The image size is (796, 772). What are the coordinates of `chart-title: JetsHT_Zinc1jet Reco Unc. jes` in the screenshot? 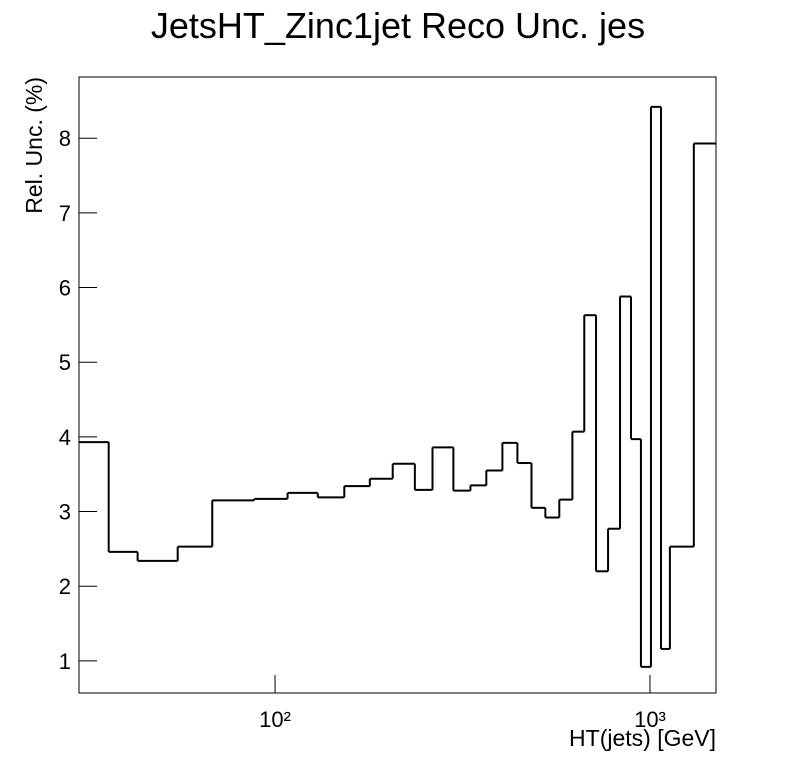 It's located at (398, 25).